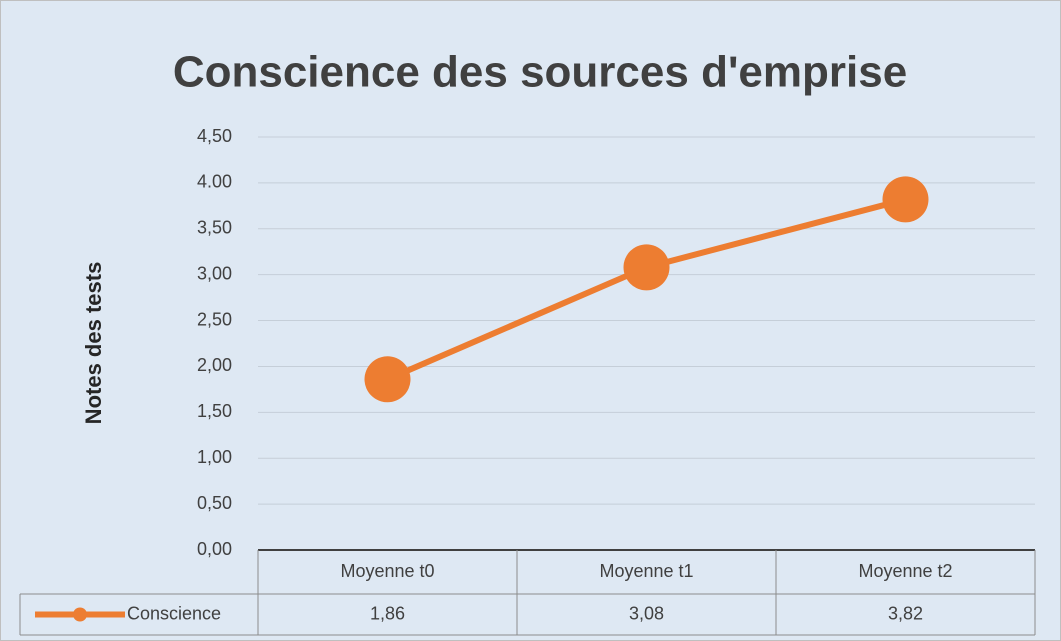 This screenshot has width=1061, height=641. I want to click on table-value: 3,82, so click(905, 613).